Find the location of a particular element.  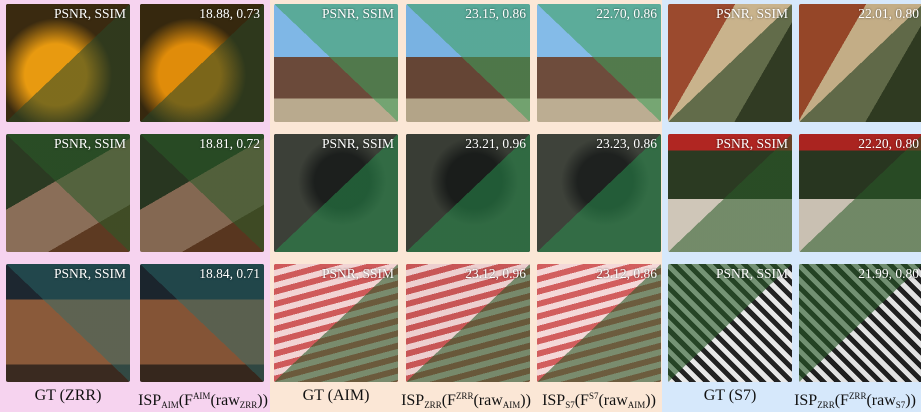

metric-label: 22.01, 0.80 is located at coordinates (888, 13).